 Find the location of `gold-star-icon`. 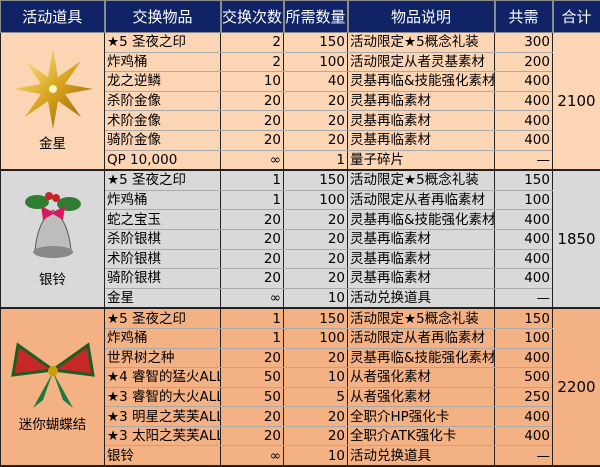

gold-star-icon is located at coordinates (52, 89).